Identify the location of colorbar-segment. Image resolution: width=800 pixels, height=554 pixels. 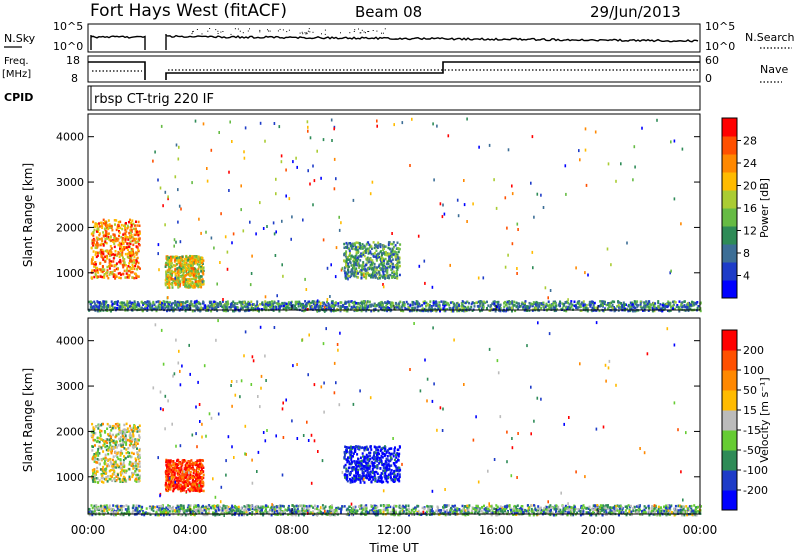
(729, 253).